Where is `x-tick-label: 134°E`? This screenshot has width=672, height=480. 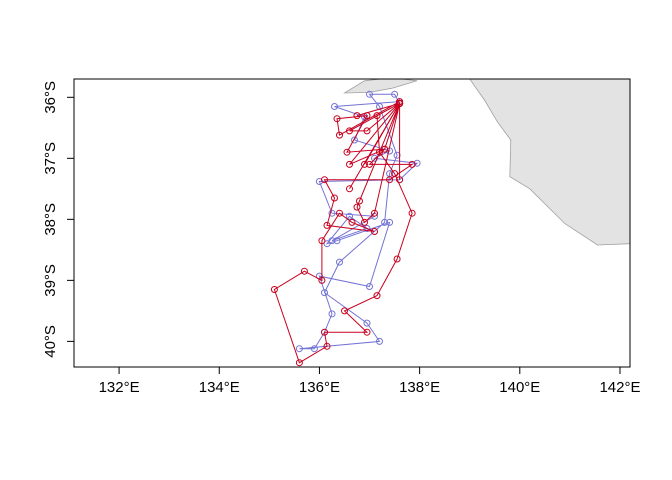
x-tick-label: 134°E is located at coordinates (219, 387).